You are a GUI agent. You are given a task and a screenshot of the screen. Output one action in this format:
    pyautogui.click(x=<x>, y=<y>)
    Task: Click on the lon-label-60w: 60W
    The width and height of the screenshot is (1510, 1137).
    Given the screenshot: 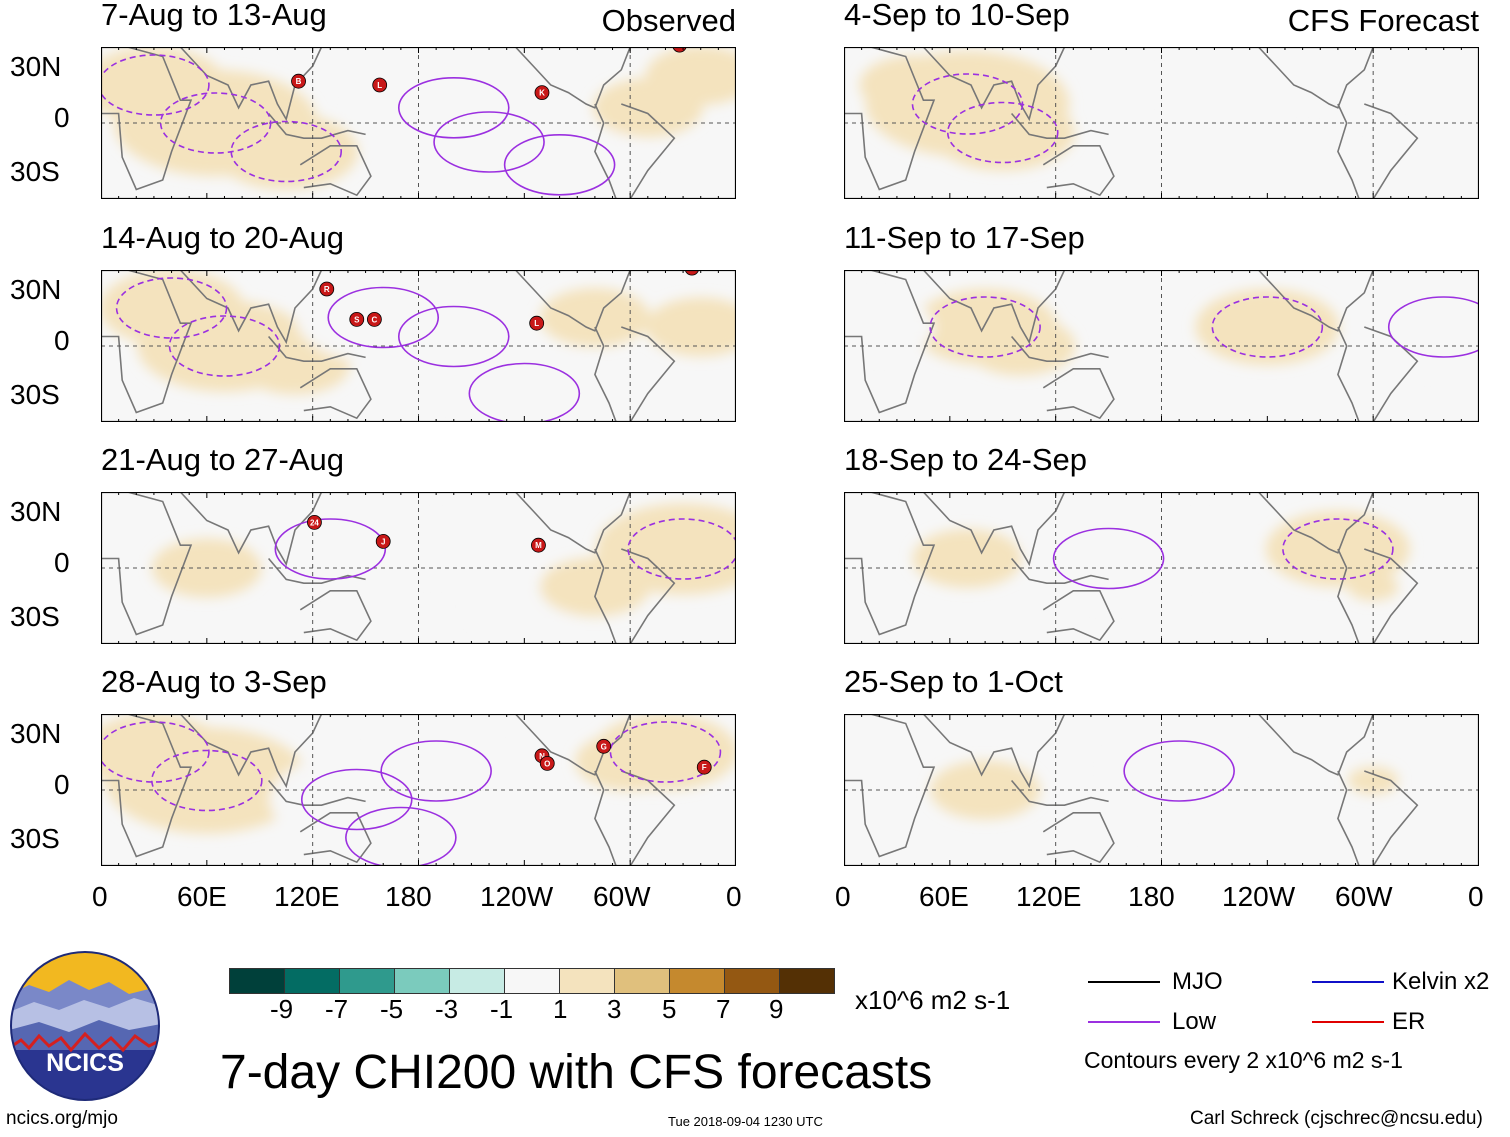 What is the action you would take?
    pyautogui.click(x=622, y=896)
    